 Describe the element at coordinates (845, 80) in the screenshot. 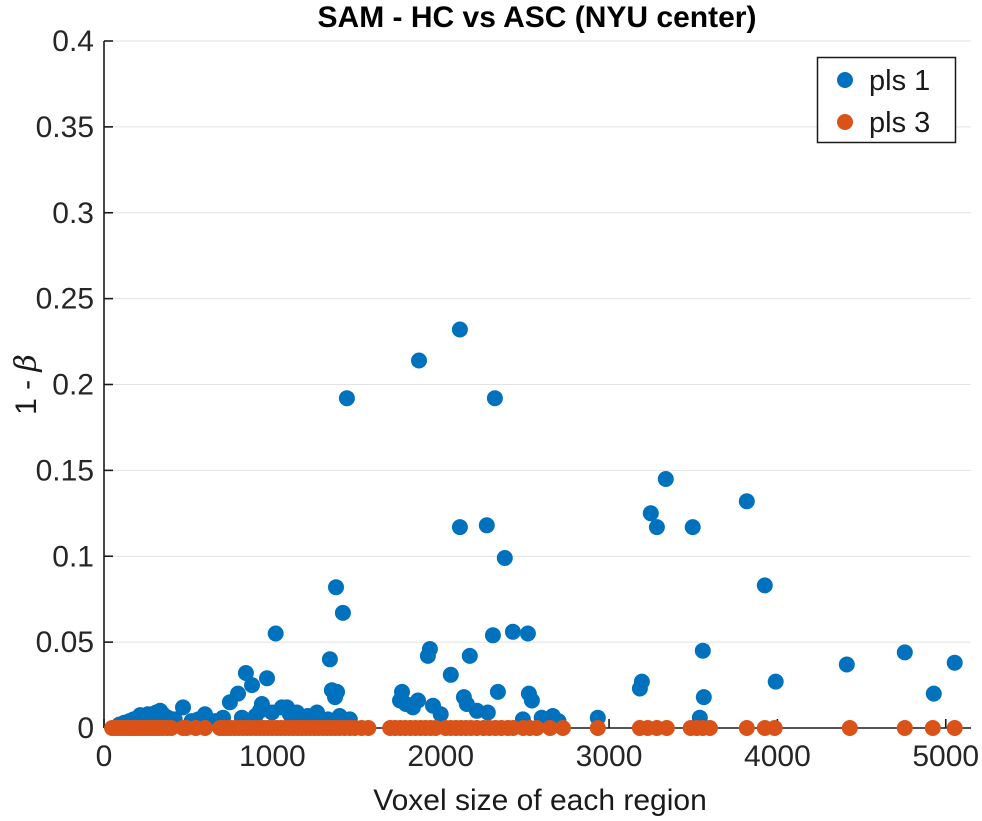

I see `legend-marker-pls1` at that location.